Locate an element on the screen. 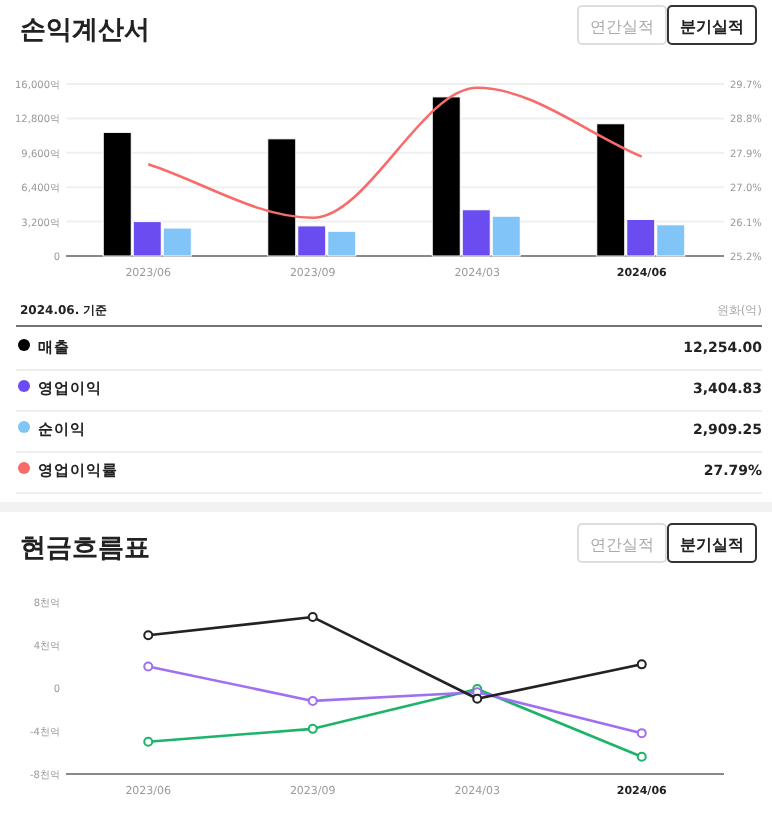 This screenshot has width=772, height=820. chart-title: 손익계산서 is located at coordinates (85, 31).